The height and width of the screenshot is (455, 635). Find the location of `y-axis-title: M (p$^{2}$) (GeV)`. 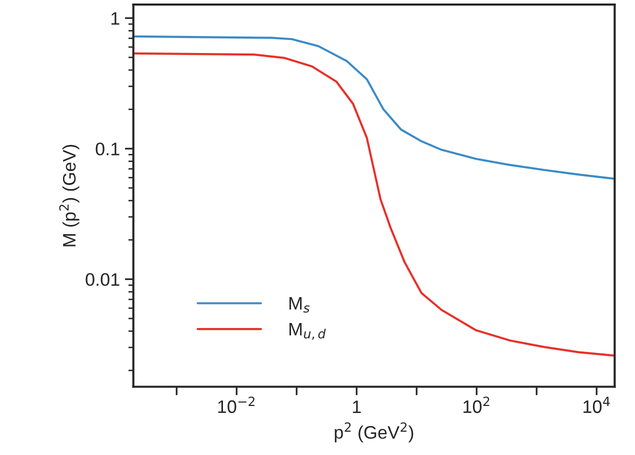

y-axis-title: M (p$^{2}$) (GeV) is located at coordinates (69, 195).